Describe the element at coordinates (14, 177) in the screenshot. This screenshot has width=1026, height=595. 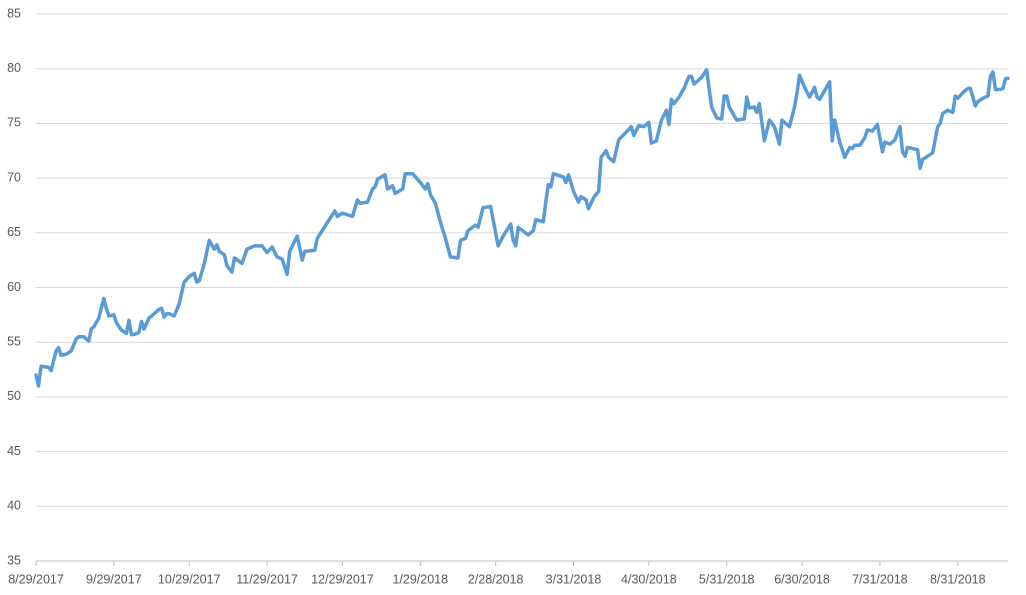
I see `y-tick-label: 70` at that location.